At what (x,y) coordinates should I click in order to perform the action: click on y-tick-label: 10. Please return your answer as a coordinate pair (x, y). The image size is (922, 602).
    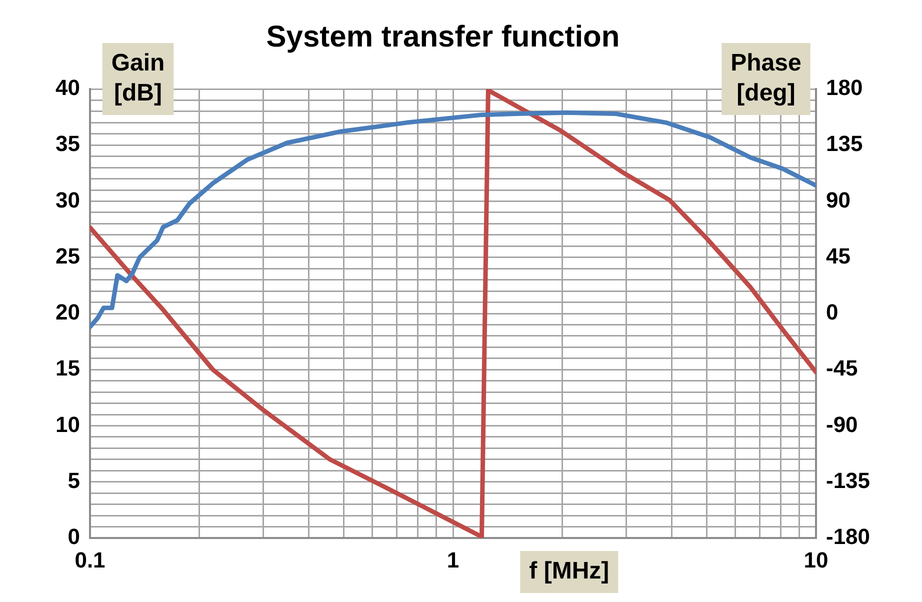
    Looking at the image, I should click on (68, 424).